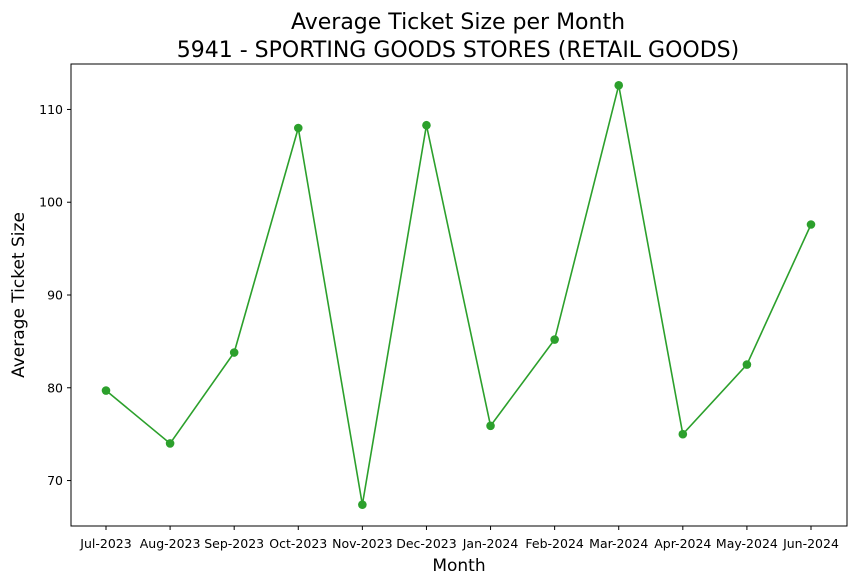  I want to click on y-axis: 70 80 90 100 110, so click(55, 295).